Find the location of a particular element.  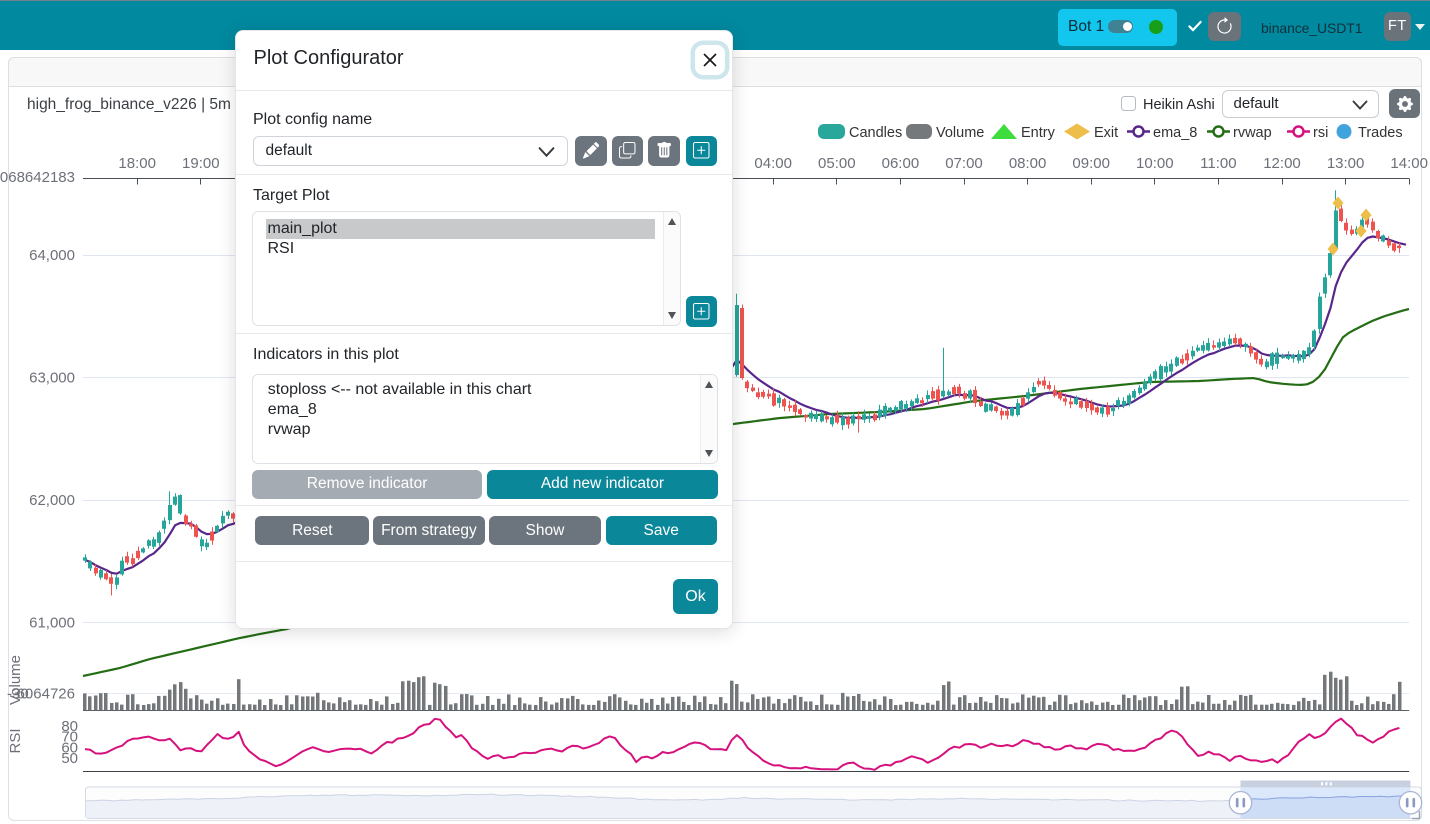

svg-text: 80 is located at coordinates (69, 726).